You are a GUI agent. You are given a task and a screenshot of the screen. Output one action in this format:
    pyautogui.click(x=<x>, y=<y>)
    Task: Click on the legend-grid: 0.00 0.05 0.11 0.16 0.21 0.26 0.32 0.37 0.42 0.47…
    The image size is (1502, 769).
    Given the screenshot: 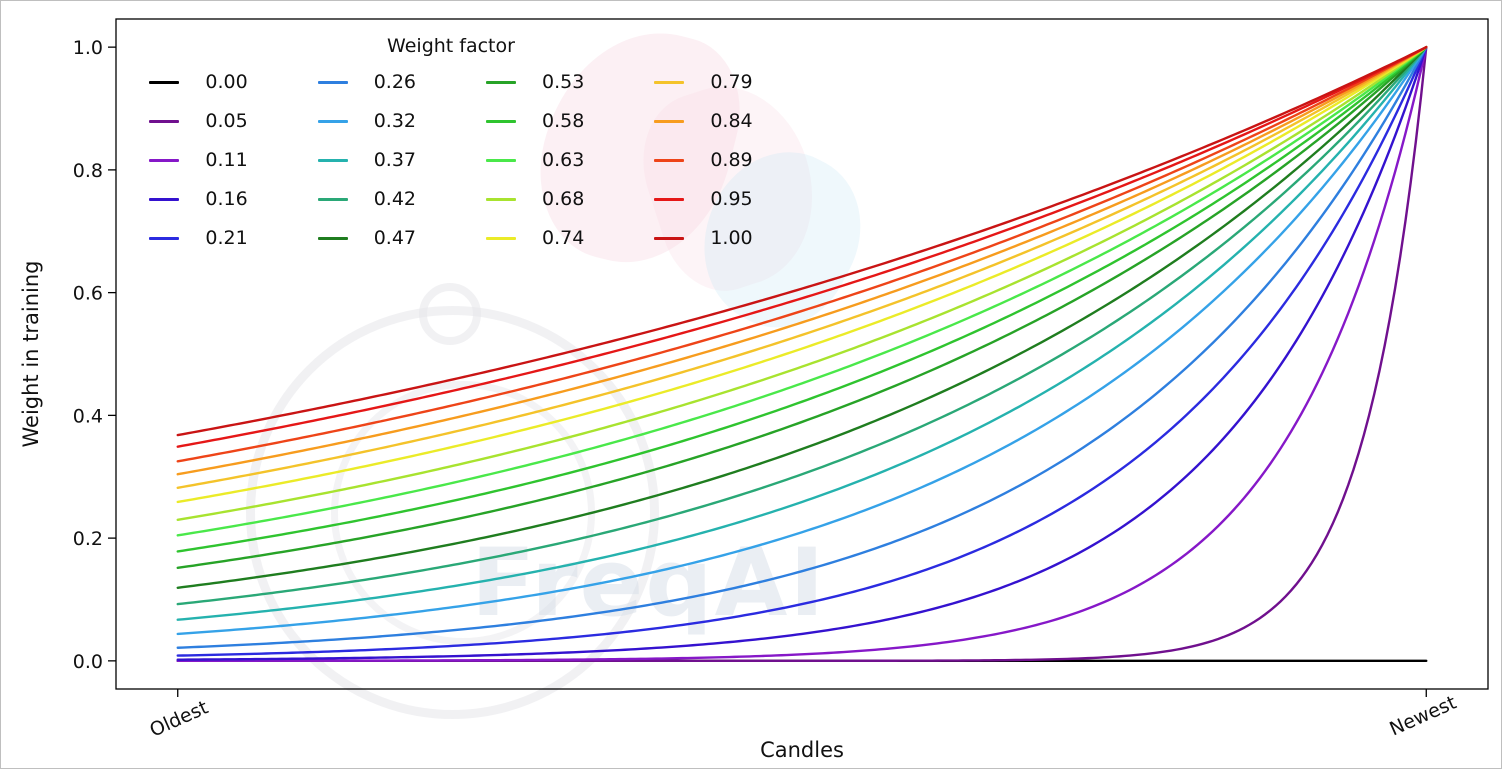 What is the action you would take?
    pyautogui.click(x=451, y=160)
    